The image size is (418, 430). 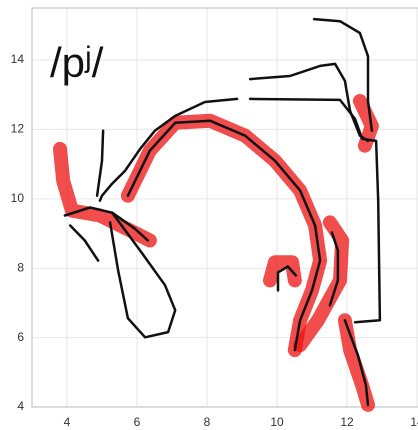 I want to click on y-tick-label: 6, so click(x=20, y=337).